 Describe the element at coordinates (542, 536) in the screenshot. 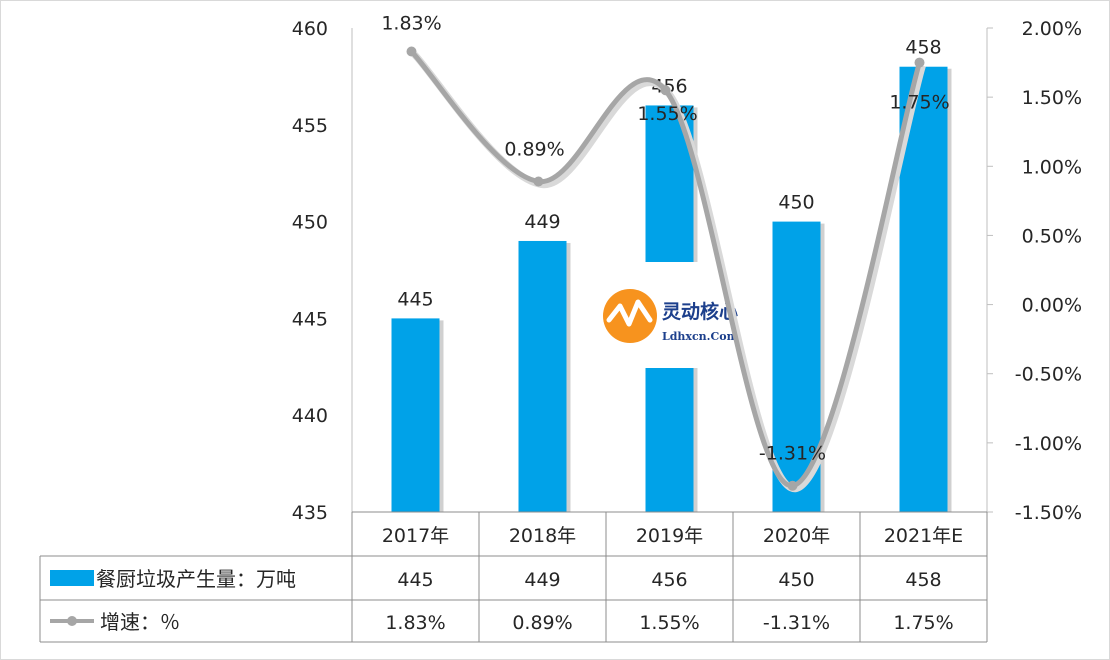

I see `category-label: 2018年` at that location.